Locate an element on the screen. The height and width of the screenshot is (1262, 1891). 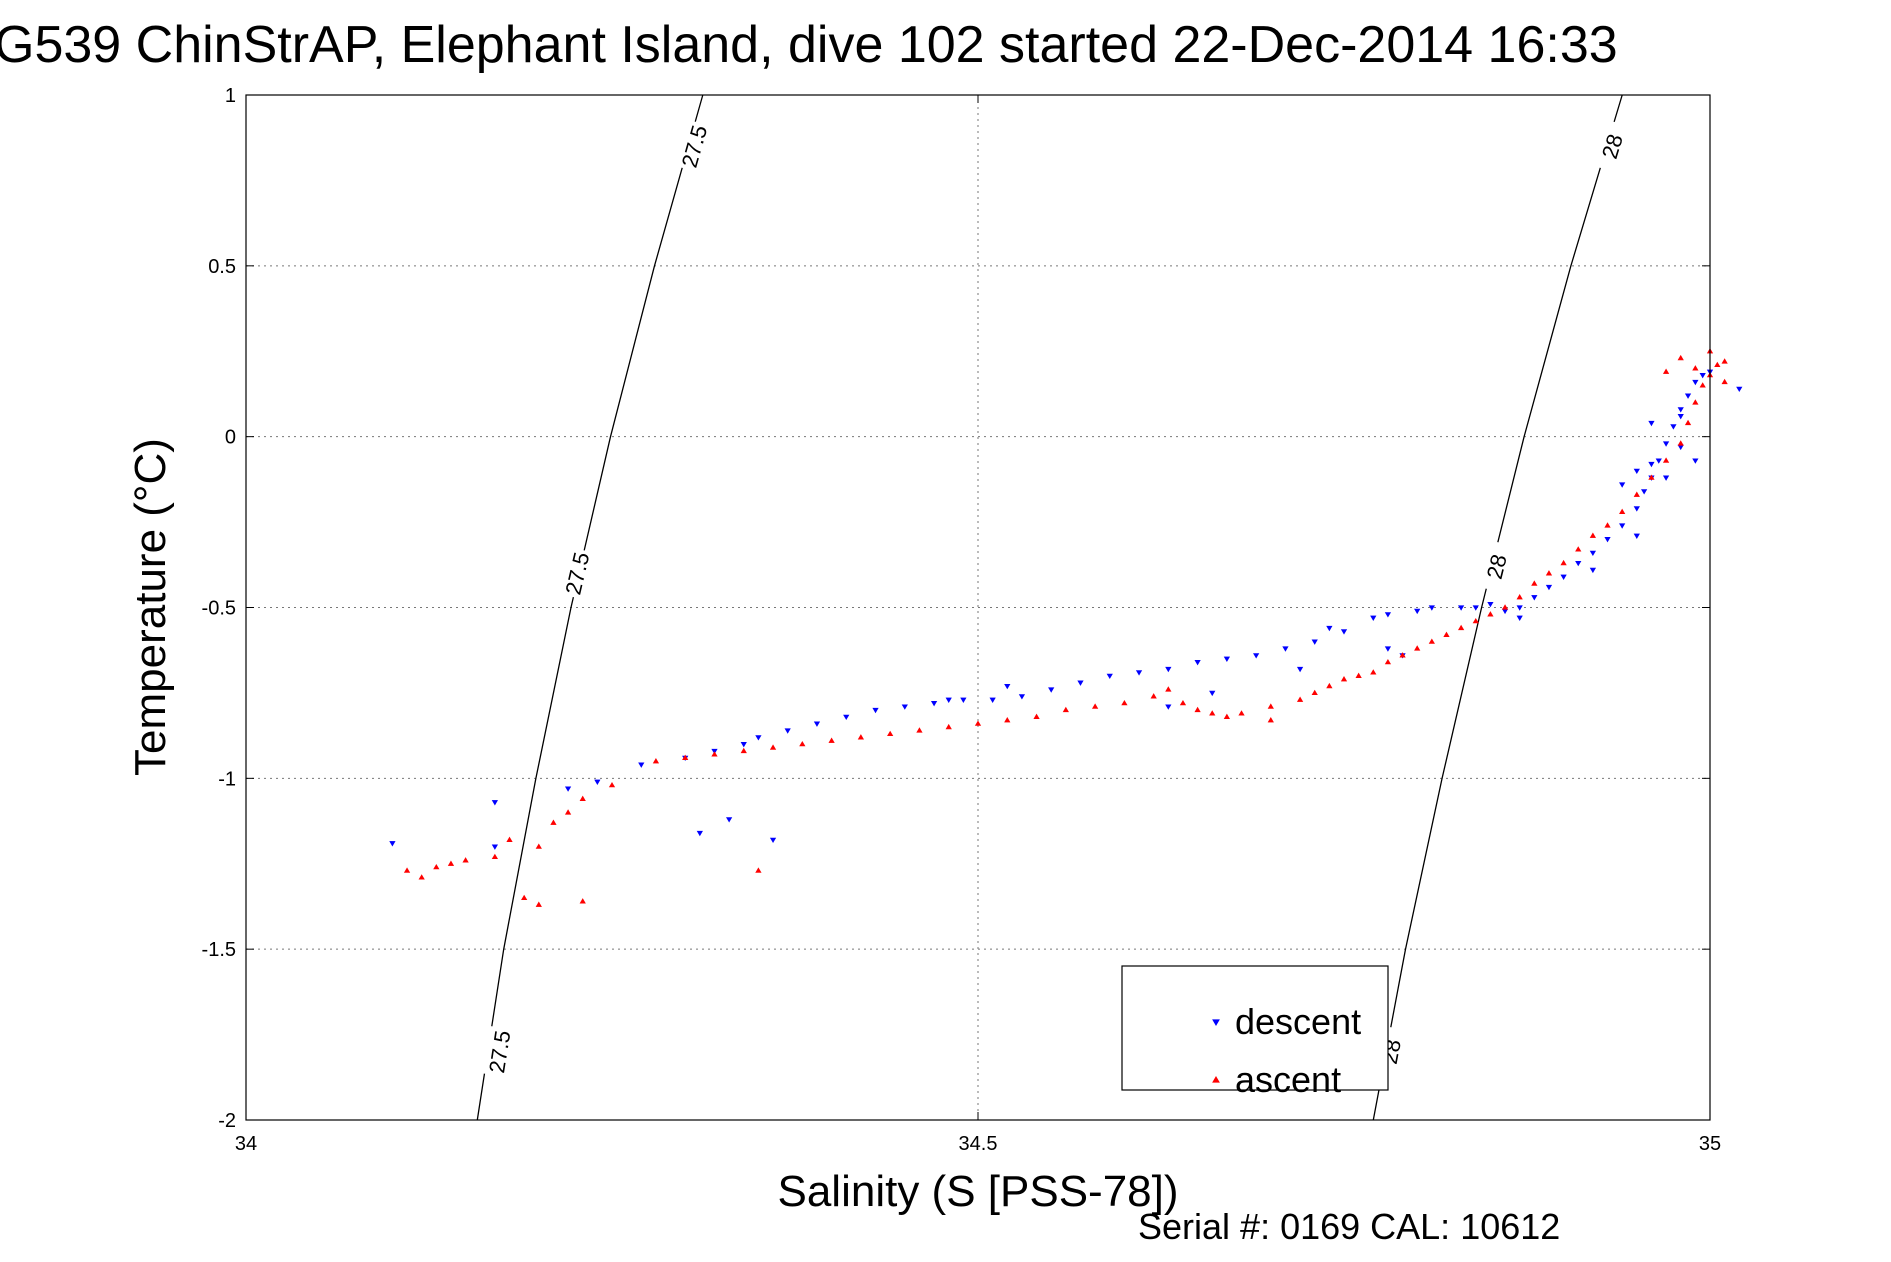
x-tick-label: 34 is located at coordinates (246, 1144).